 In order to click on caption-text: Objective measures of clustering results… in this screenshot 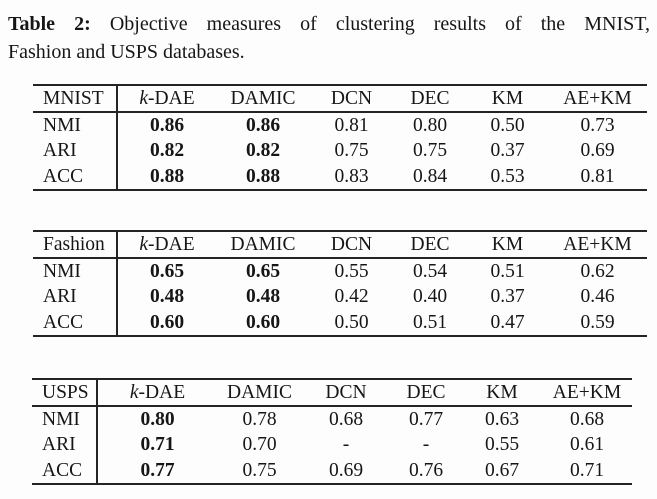, I will do `click(379, 24)`.